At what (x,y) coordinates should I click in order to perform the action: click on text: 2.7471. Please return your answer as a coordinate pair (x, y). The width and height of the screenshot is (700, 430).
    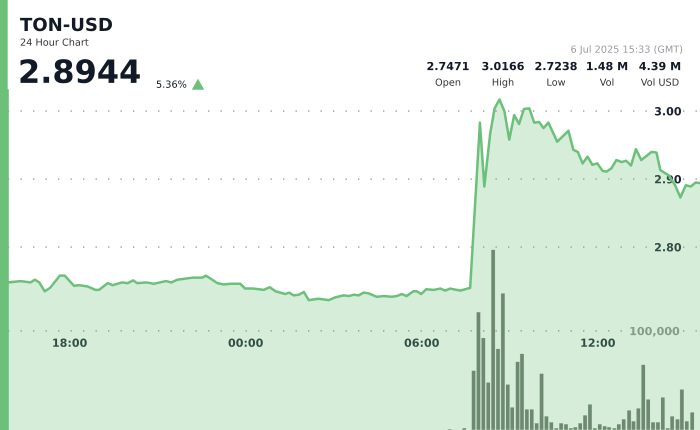
    Looking at the image, I should click on (448, 66).